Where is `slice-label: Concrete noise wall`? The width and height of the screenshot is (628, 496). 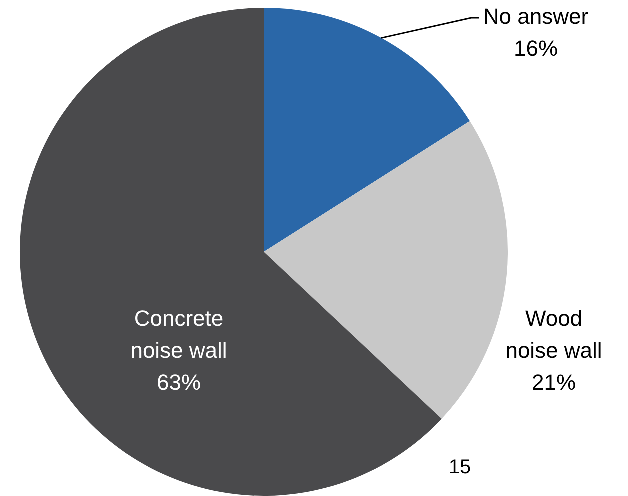 slice-label: Concrete noise wall is located at coordinates (179, 335).